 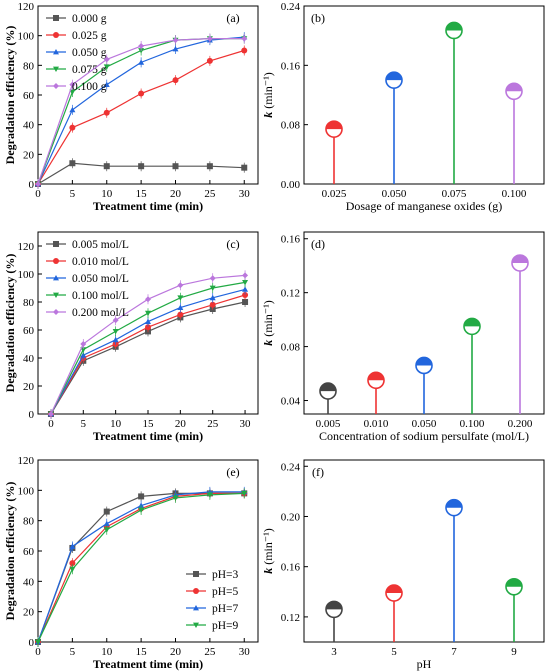 I want to click on x-axis-label: Dosage of manganese oxides (g), so click(x=424, y=206).